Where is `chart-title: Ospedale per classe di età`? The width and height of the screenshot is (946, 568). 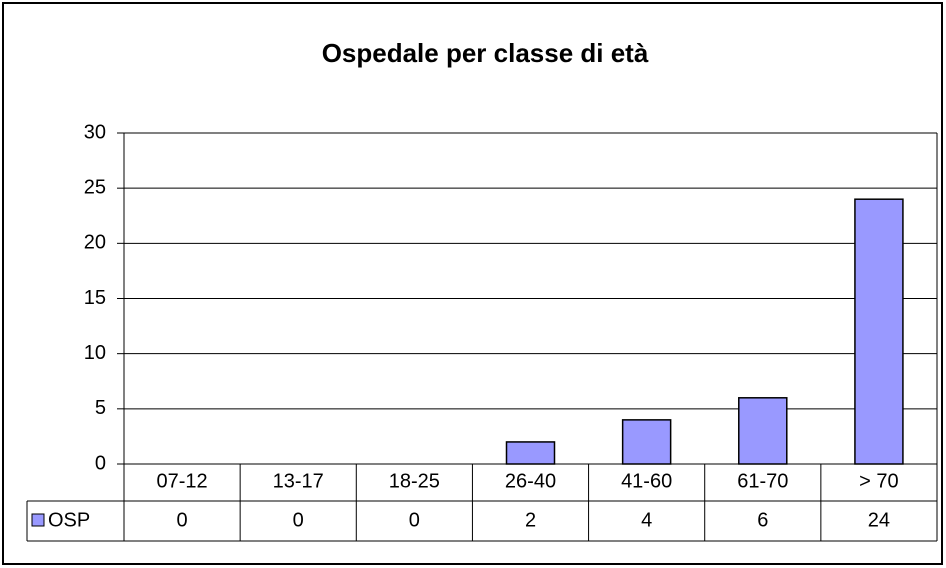 chart-title: Ospedale per classe di età is located at coordinates (485, 53).